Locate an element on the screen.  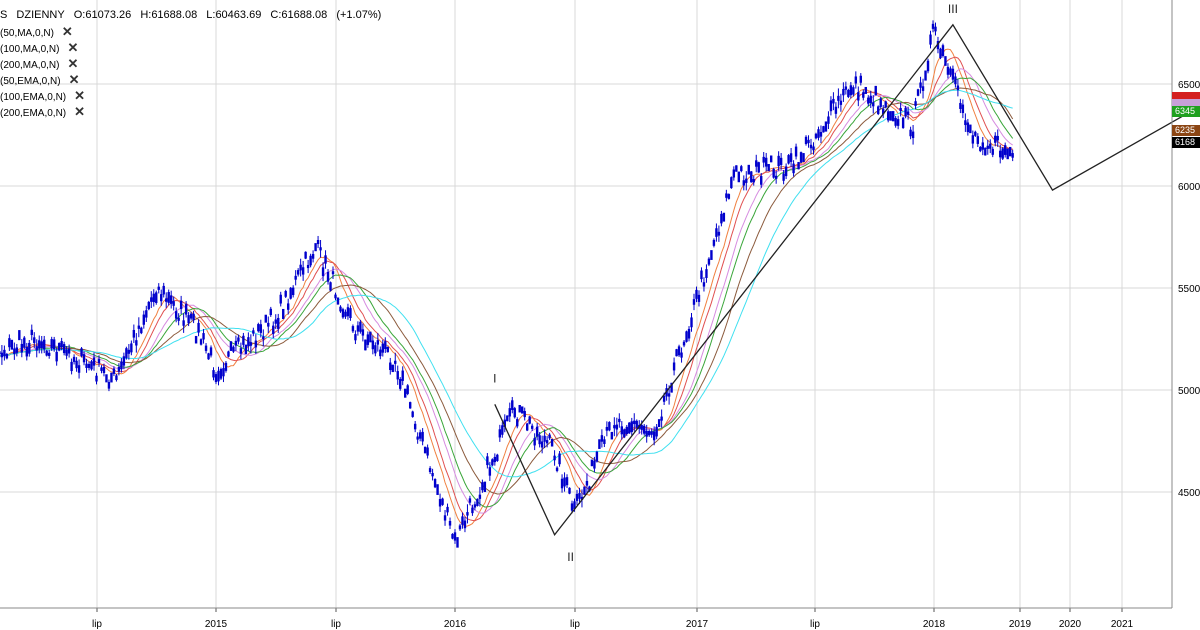
y-tick-label: 4500 is located at coordinates (1189, 493).